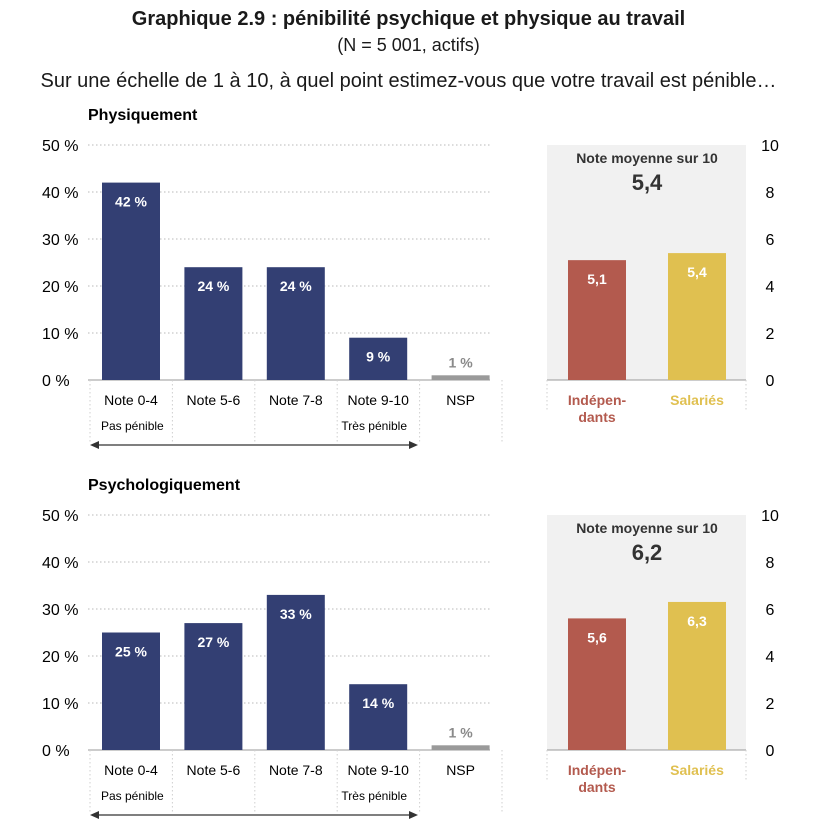 The width and height of the screenshot is (817, 828). I want to click on data-label: 27 %, so click(213, 642).